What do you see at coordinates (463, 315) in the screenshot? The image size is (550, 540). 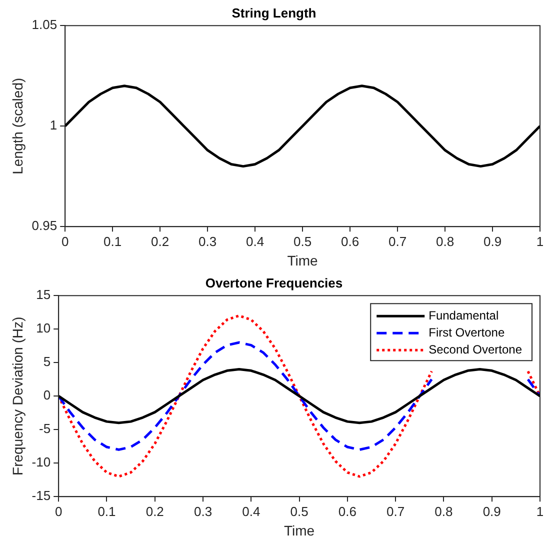 I see `legend-label: Fundamental` at bounding box center [463, 315].